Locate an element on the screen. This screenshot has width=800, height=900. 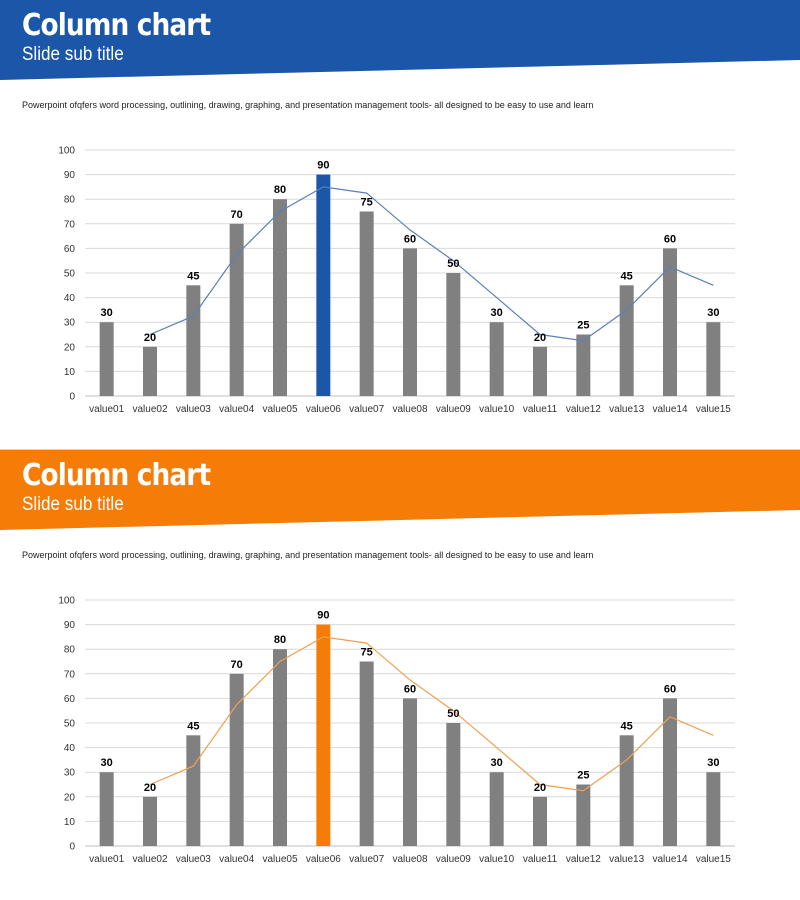
title-banner: Column chart Slide sub title is located at coordinates (400, 497).